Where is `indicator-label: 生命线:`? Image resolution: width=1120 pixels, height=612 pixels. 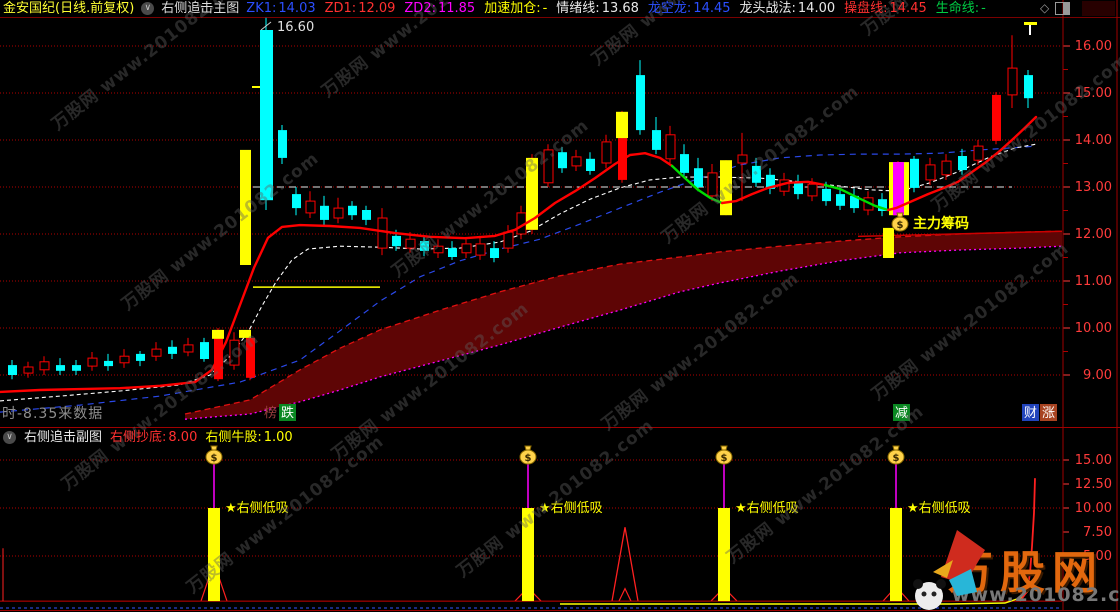
indicator-label: 生命线: is located at coordinates (957, 8).